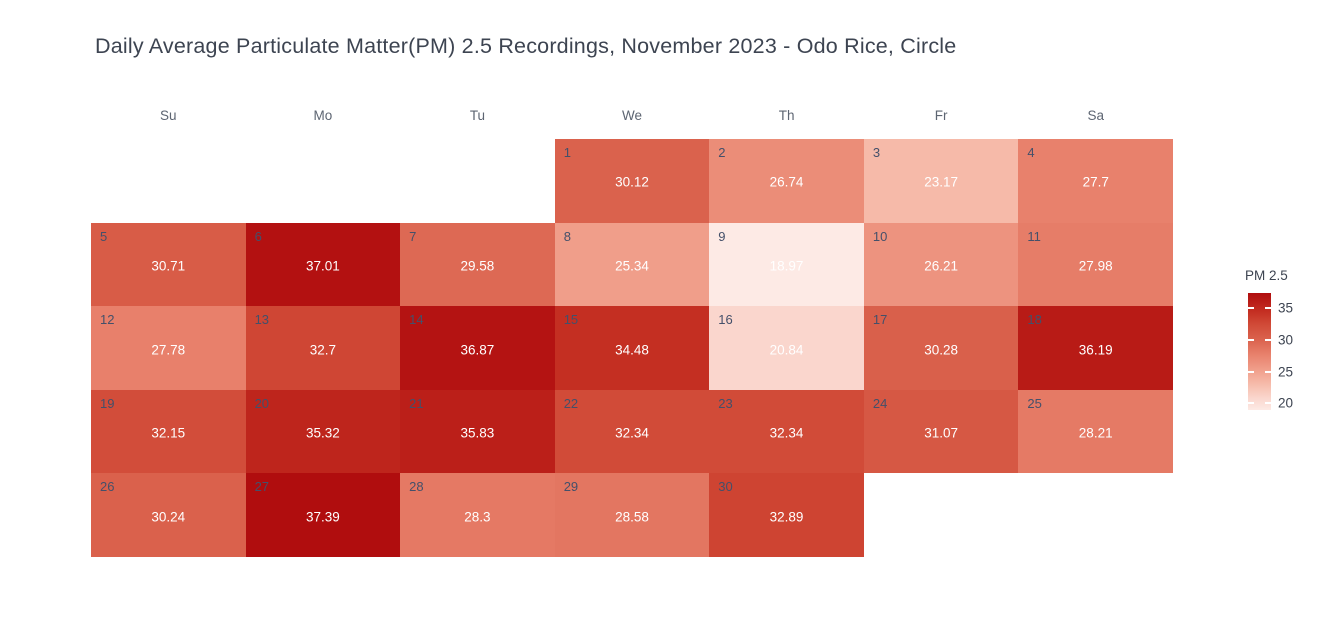  Describe the element at coordinates (262, 487) in the screenshot. I see `day-number: 27` at that location.